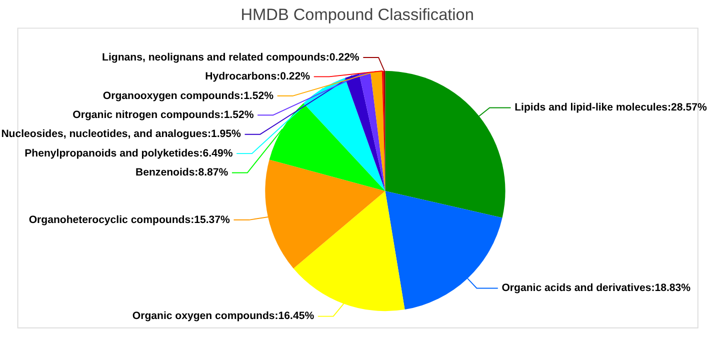 The height and width of the screenshot is (348, 708). What do you see at coordinates (121, 134) in the screenshot?
I see `slice-label: Nucleosides, nucleotides, and analogues:1.95%` at bounding box center [121, 134].